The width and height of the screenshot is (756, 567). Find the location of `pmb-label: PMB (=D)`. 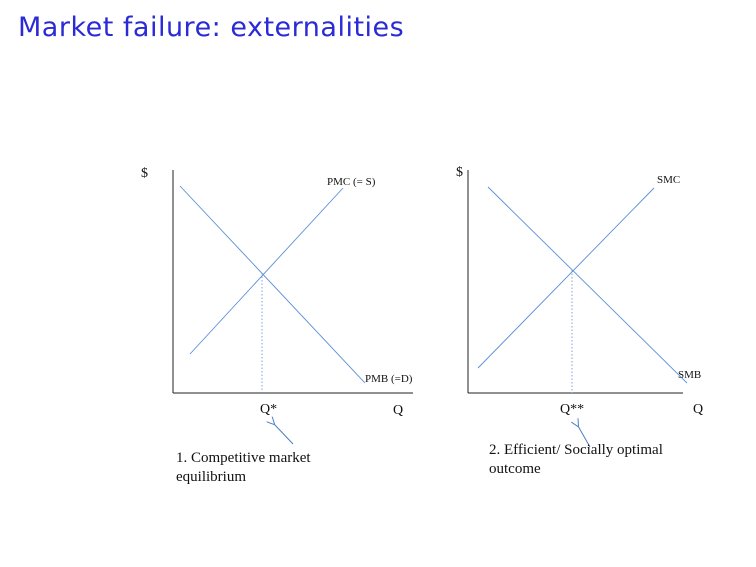

pmb-label: PMB (=D) is located at coordinates (389, 379).